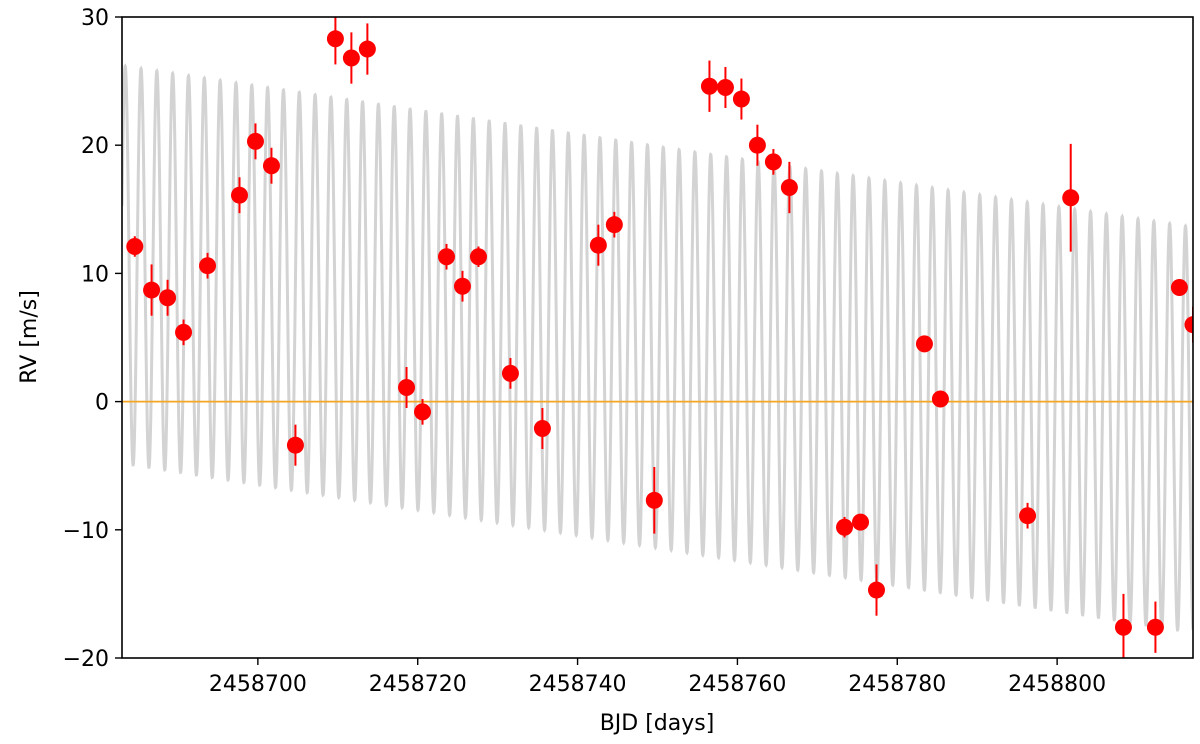 The height and width of the screenshot is (744, 1200). I want to click on y-tick-label: 0, so click(102, 403).